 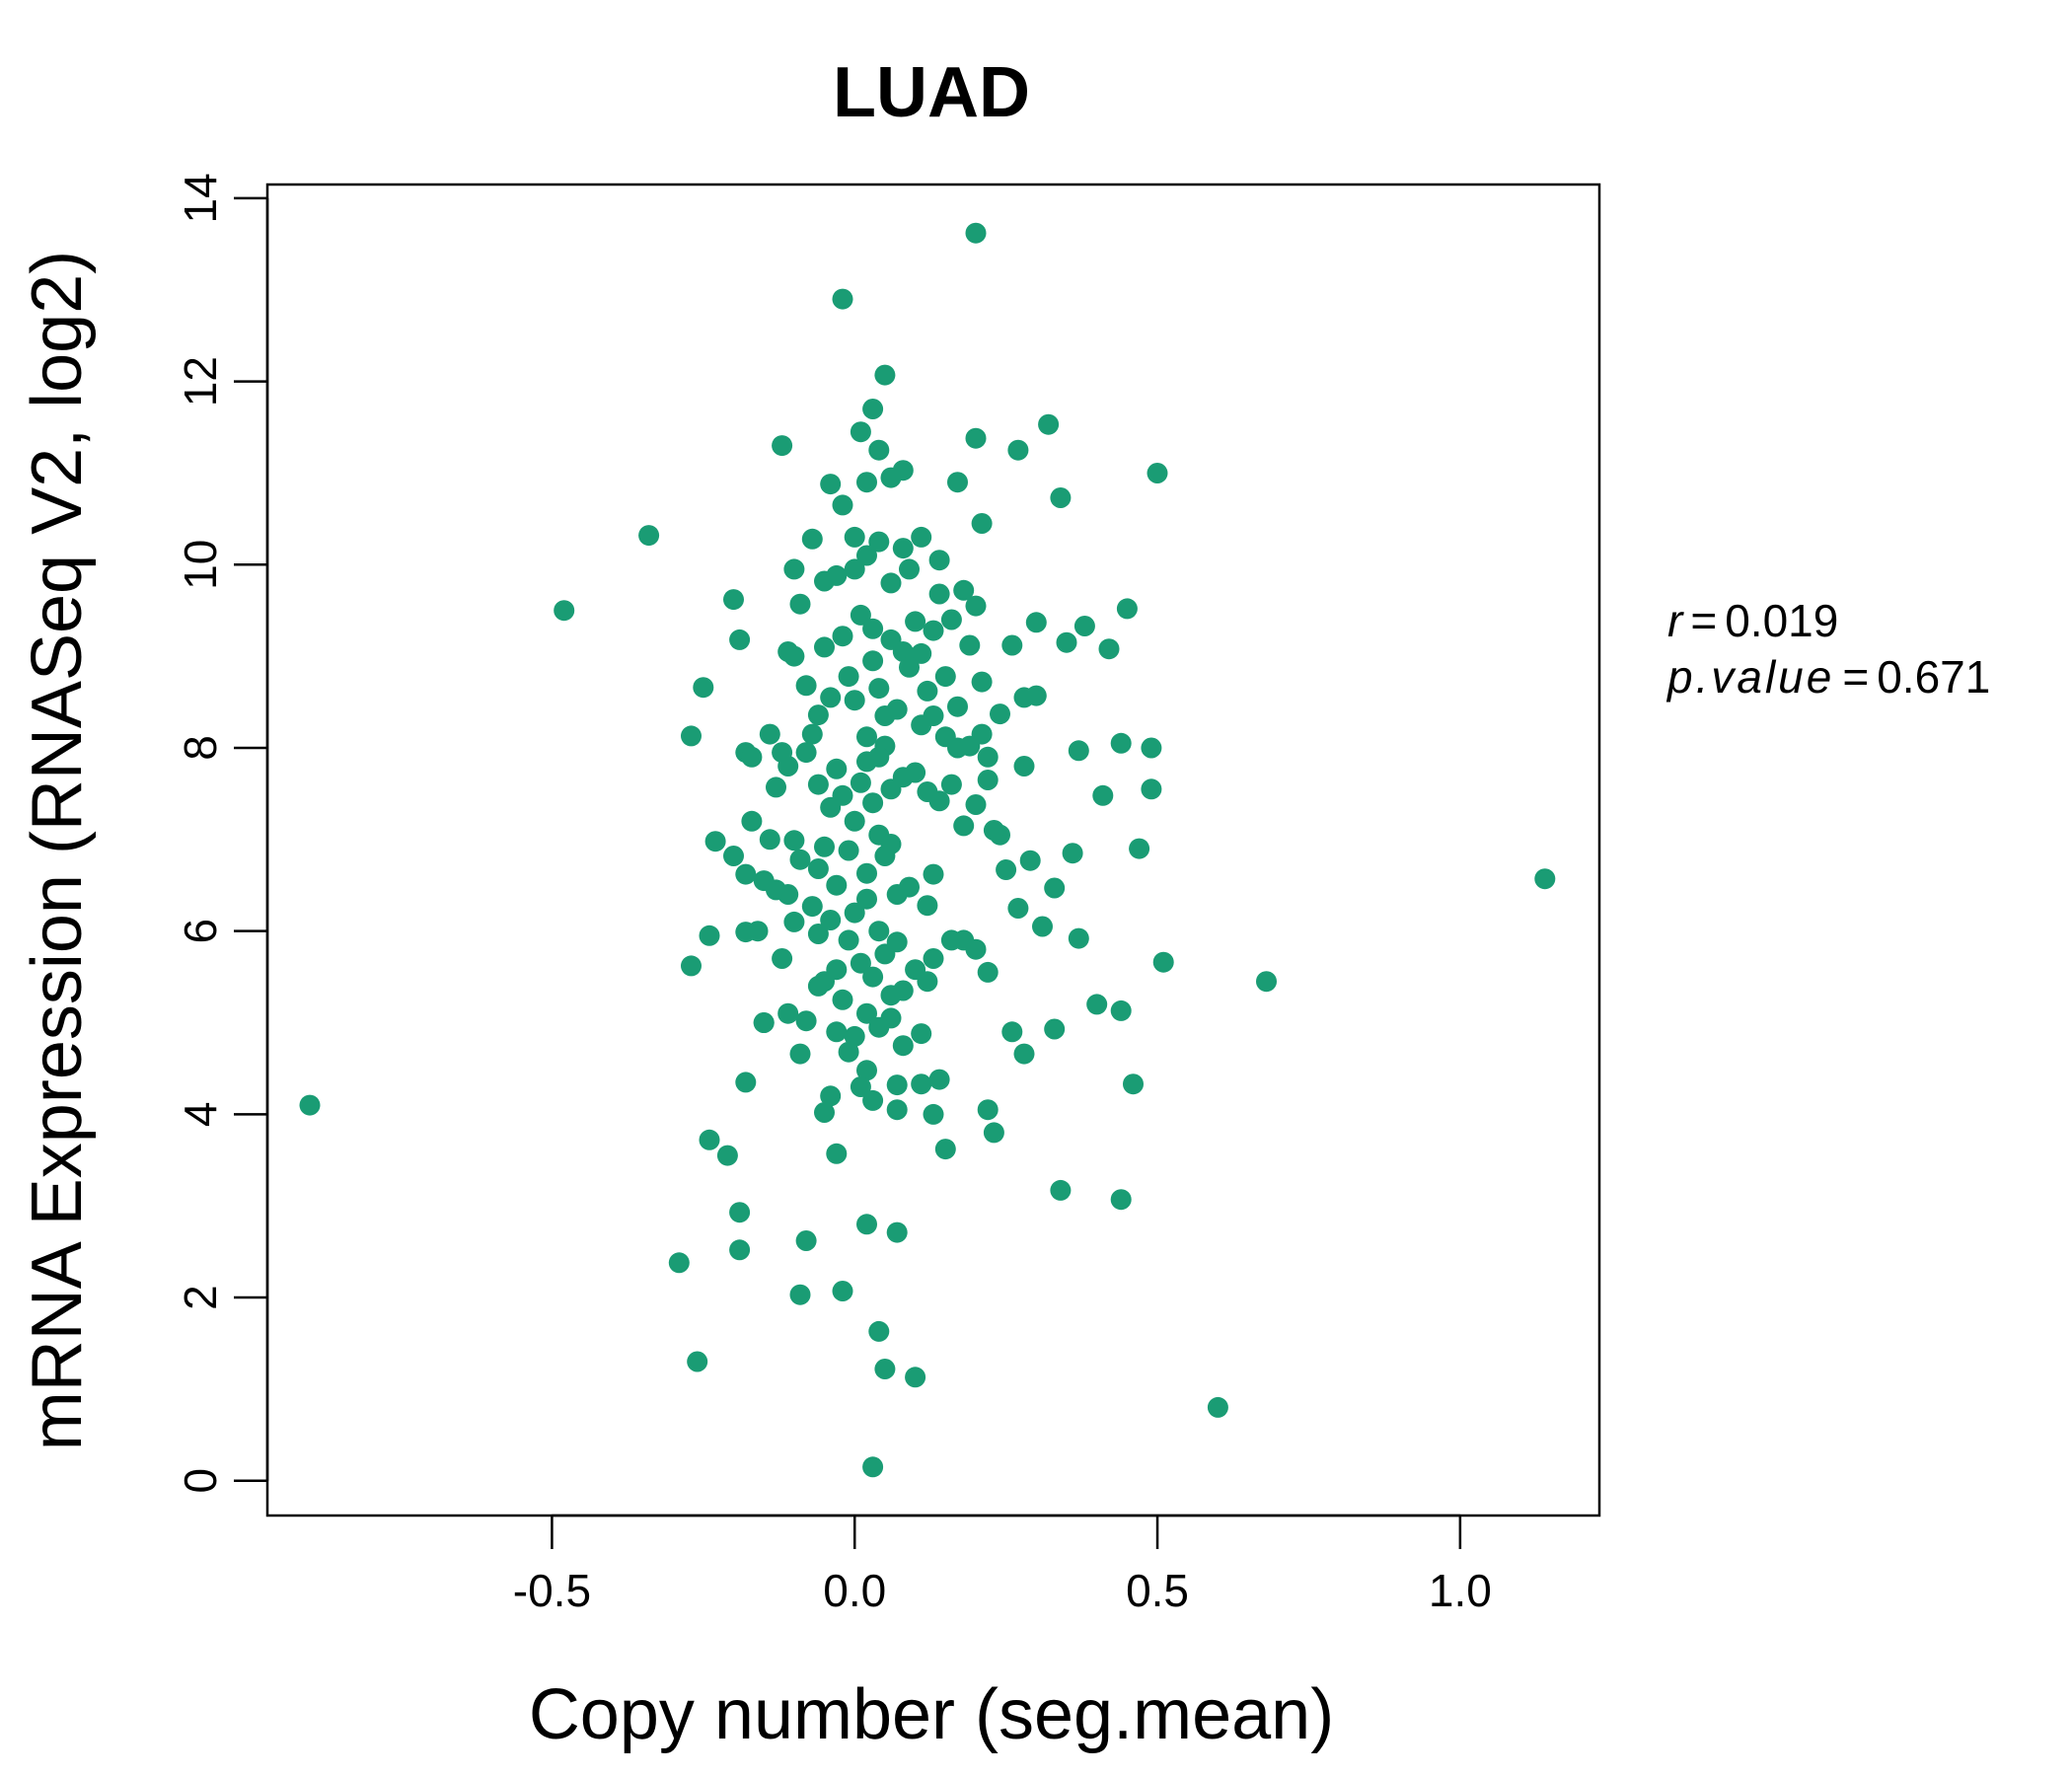 I want to click on y-tick-label: 10, so click(x=201, y=565).